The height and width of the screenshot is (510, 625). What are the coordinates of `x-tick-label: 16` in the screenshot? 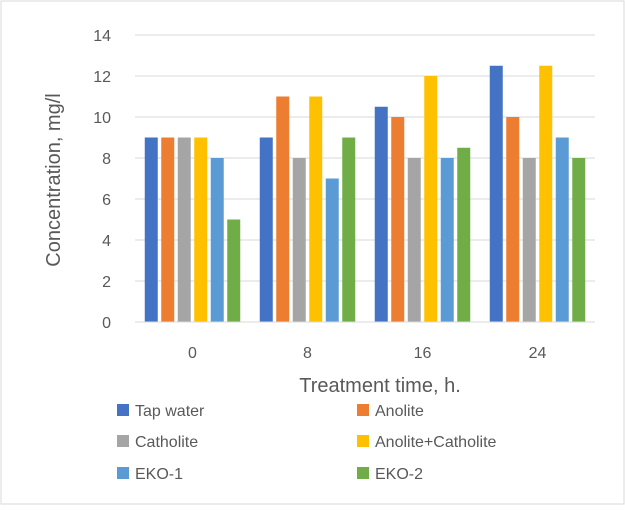 It's located at (423, 353).